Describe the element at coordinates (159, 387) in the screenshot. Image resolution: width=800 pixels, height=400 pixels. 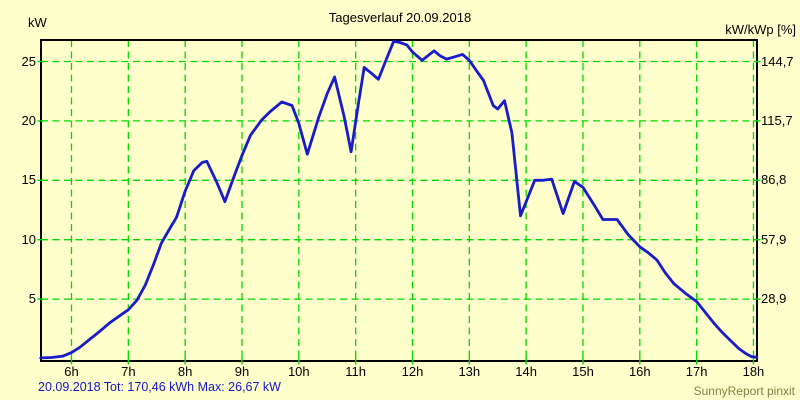
I see `summary-text: 20.09.2018 Tot: 170,46 kWh Max: 26,67 kW` at that location.